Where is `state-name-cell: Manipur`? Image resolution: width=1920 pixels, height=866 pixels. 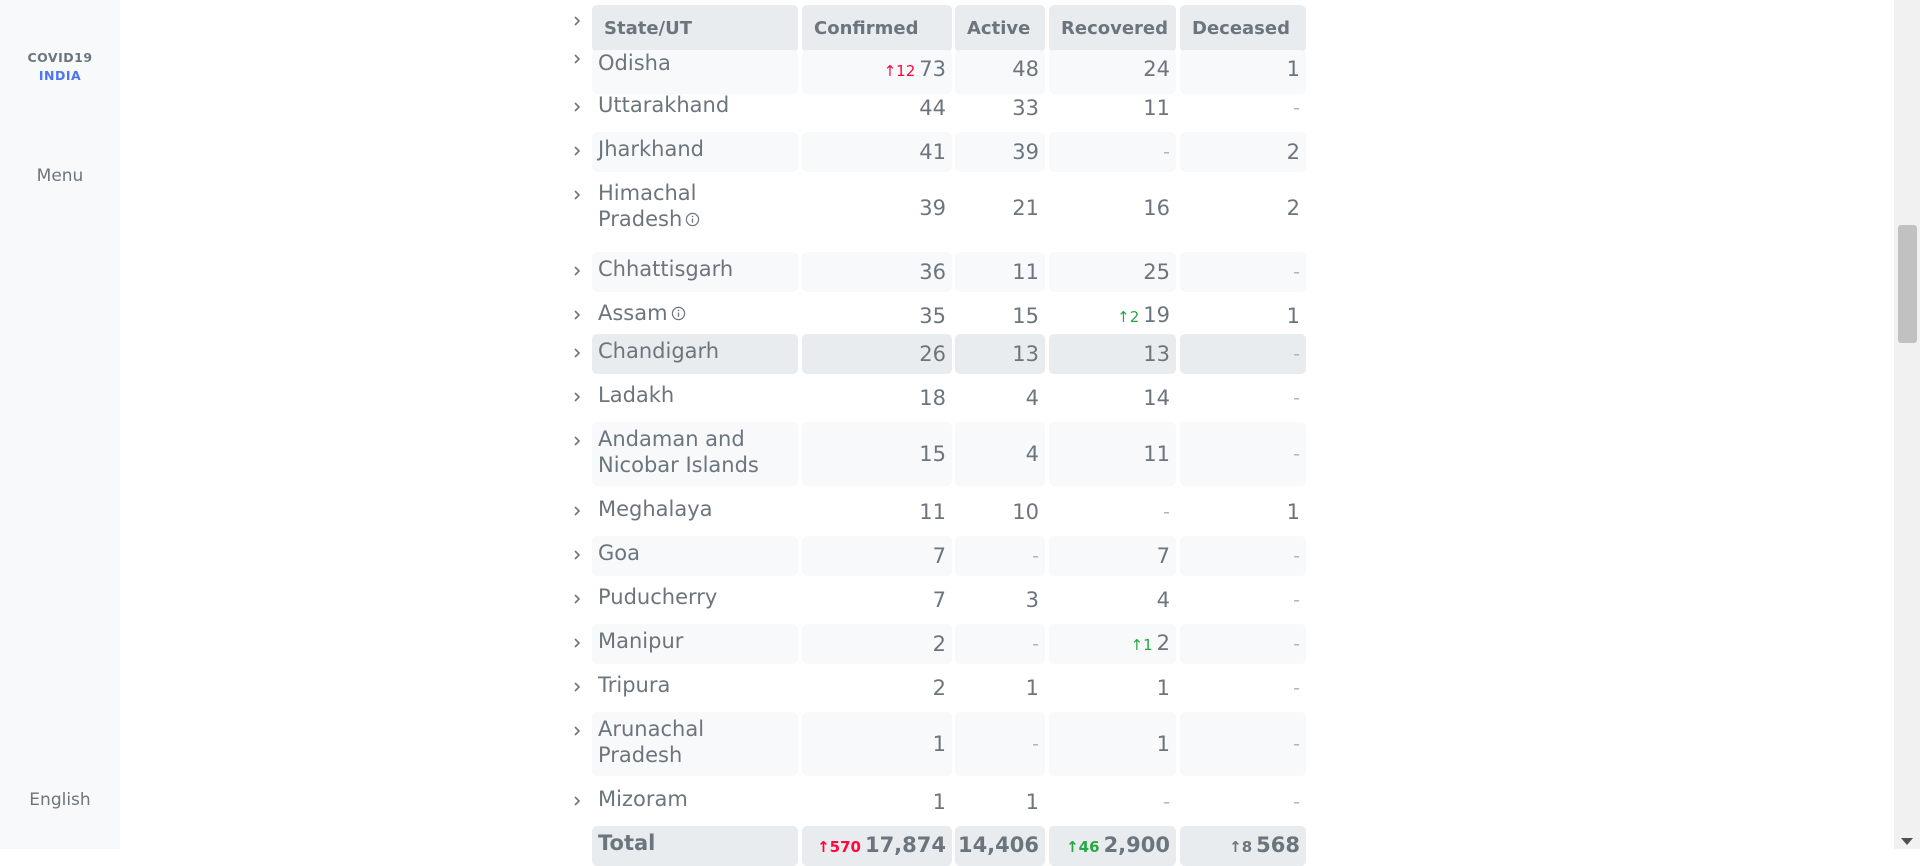 state-name-cell: Manipur is located at coordinates (695, 644).